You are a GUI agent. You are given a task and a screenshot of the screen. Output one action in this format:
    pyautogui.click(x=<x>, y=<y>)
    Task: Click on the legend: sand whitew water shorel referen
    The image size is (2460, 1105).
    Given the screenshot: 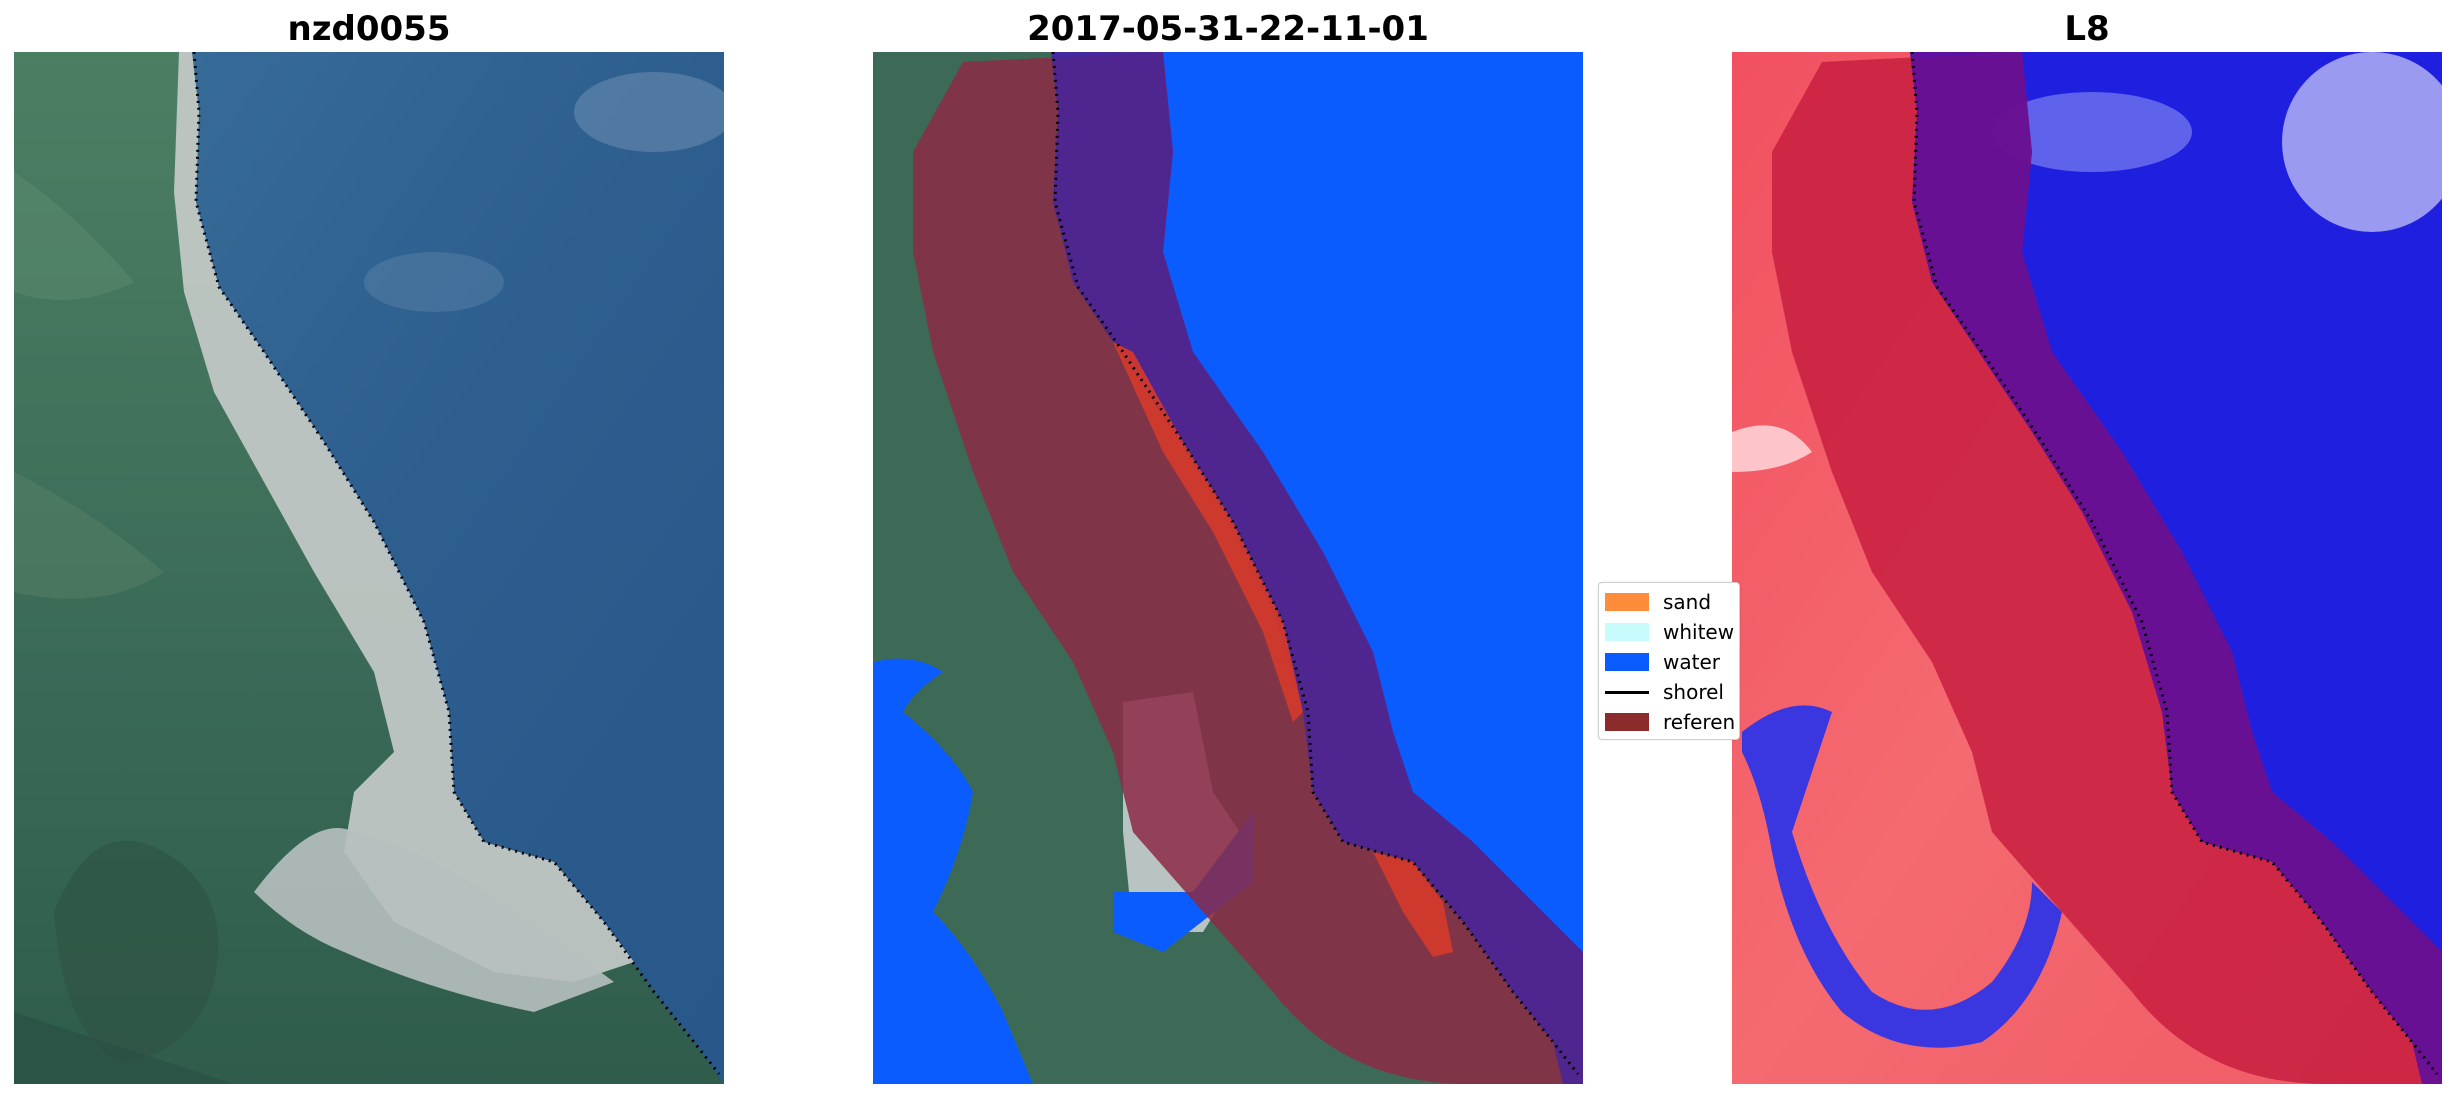 What is the action you would take?
    pyautogui.click(x=1669, y=661)
    